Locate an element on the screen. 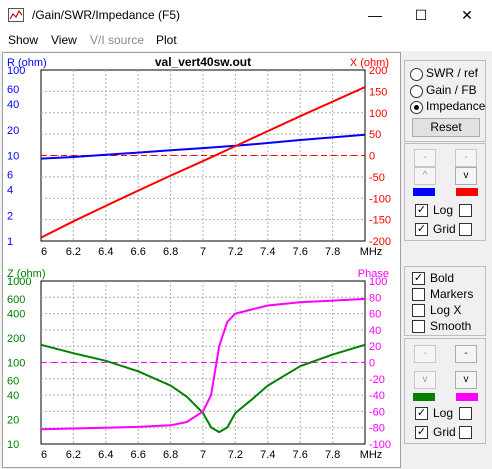 This screenshot has height=469, width=492. markers-checkbox is located at coordinates (418, 294).